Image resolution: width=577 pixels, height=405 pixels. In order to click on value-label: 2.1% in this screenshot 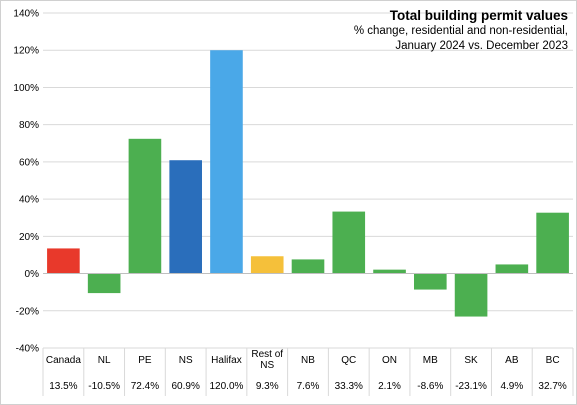, I will do `click(389, 386)`.